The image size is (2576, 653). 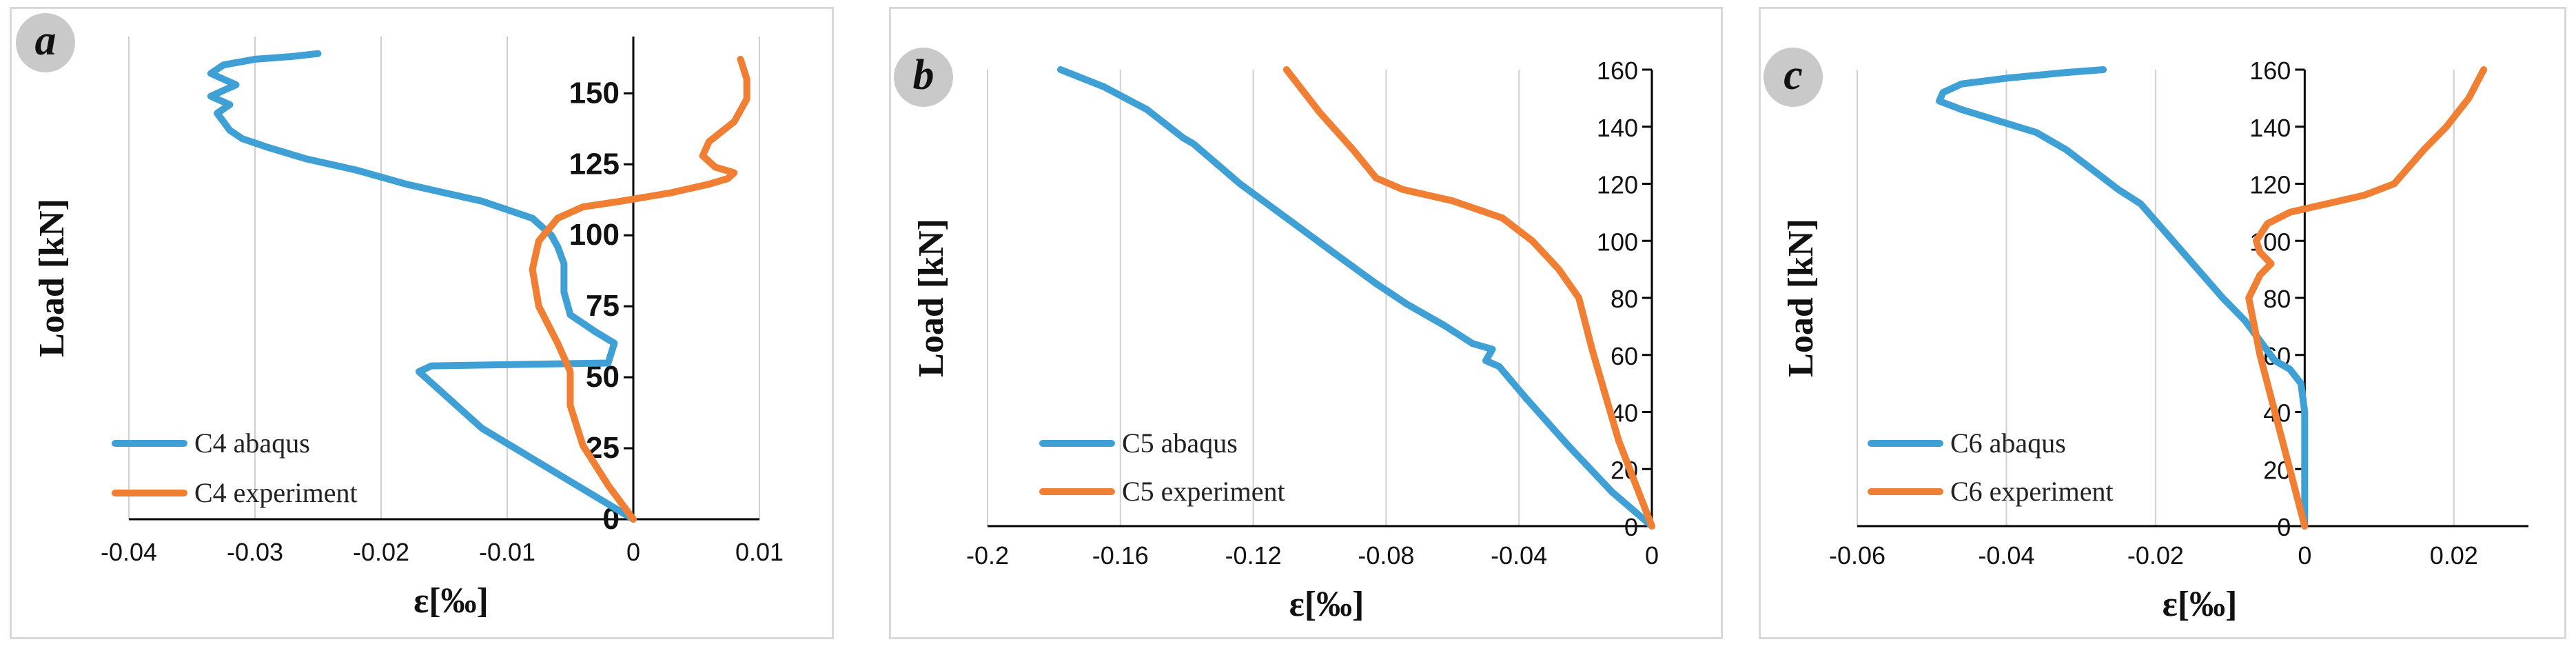 What do you see at coordinates (1386, 555) in the screenshot?
I see `x-tick-label: -0.08` at bounding box center [1386, 555].